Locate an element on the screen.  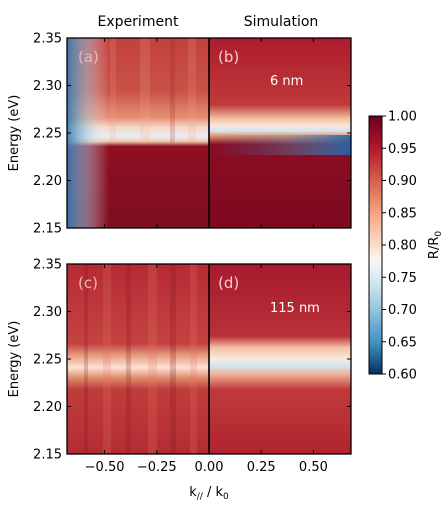
panel-label-b: (b) is located at coordinates (228, 57).